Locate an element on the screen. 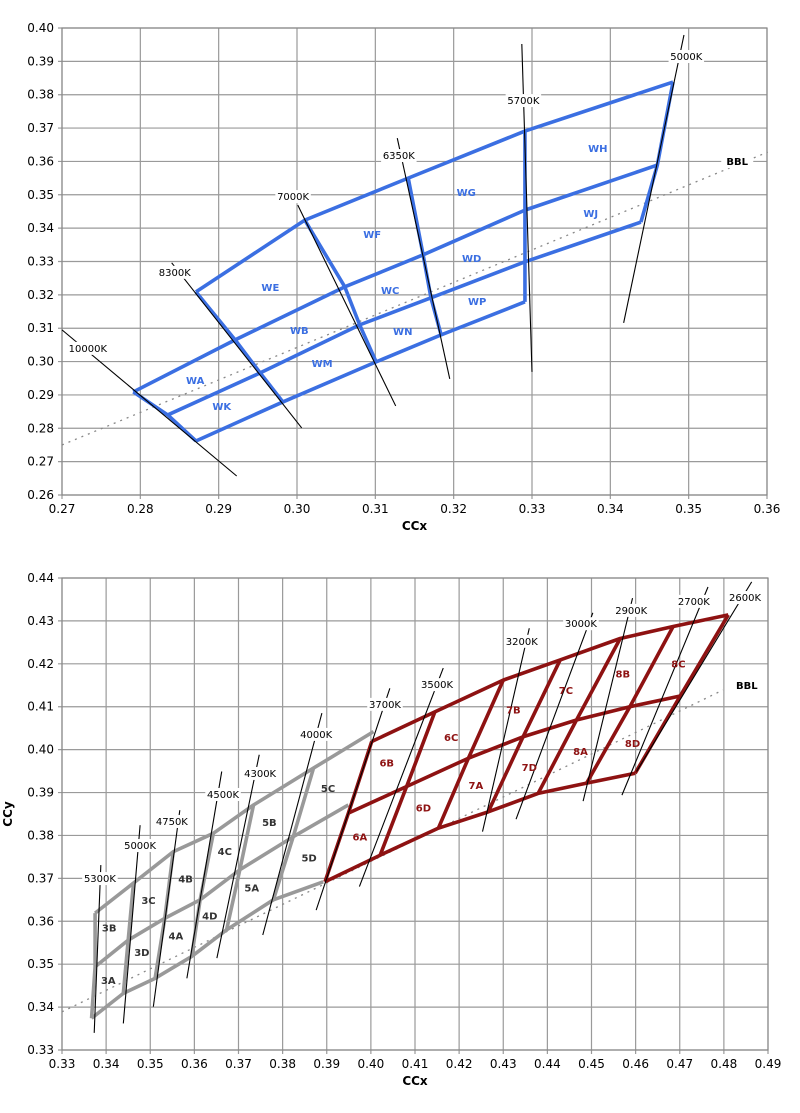 The height and width of the screenshot is (1113, 800). isotherm-label: 7000K is located at coordinates (293, 197).